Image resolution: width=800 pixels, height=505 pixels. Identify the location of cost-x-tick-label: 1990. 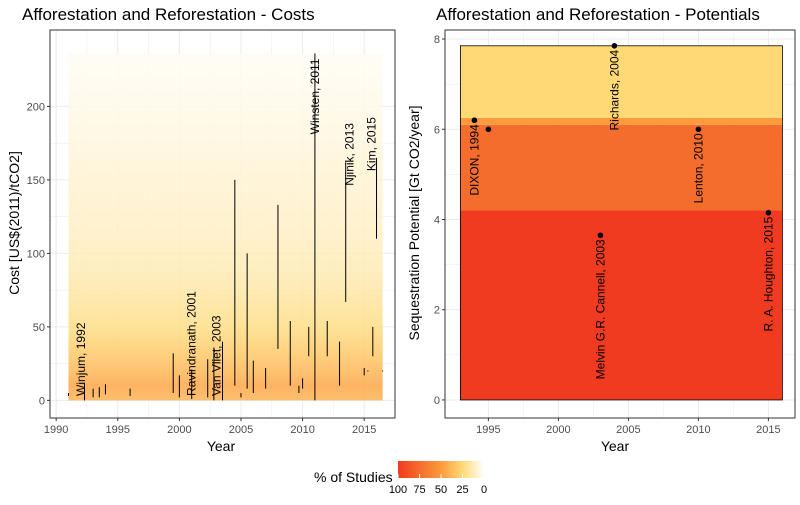
(56, 430).